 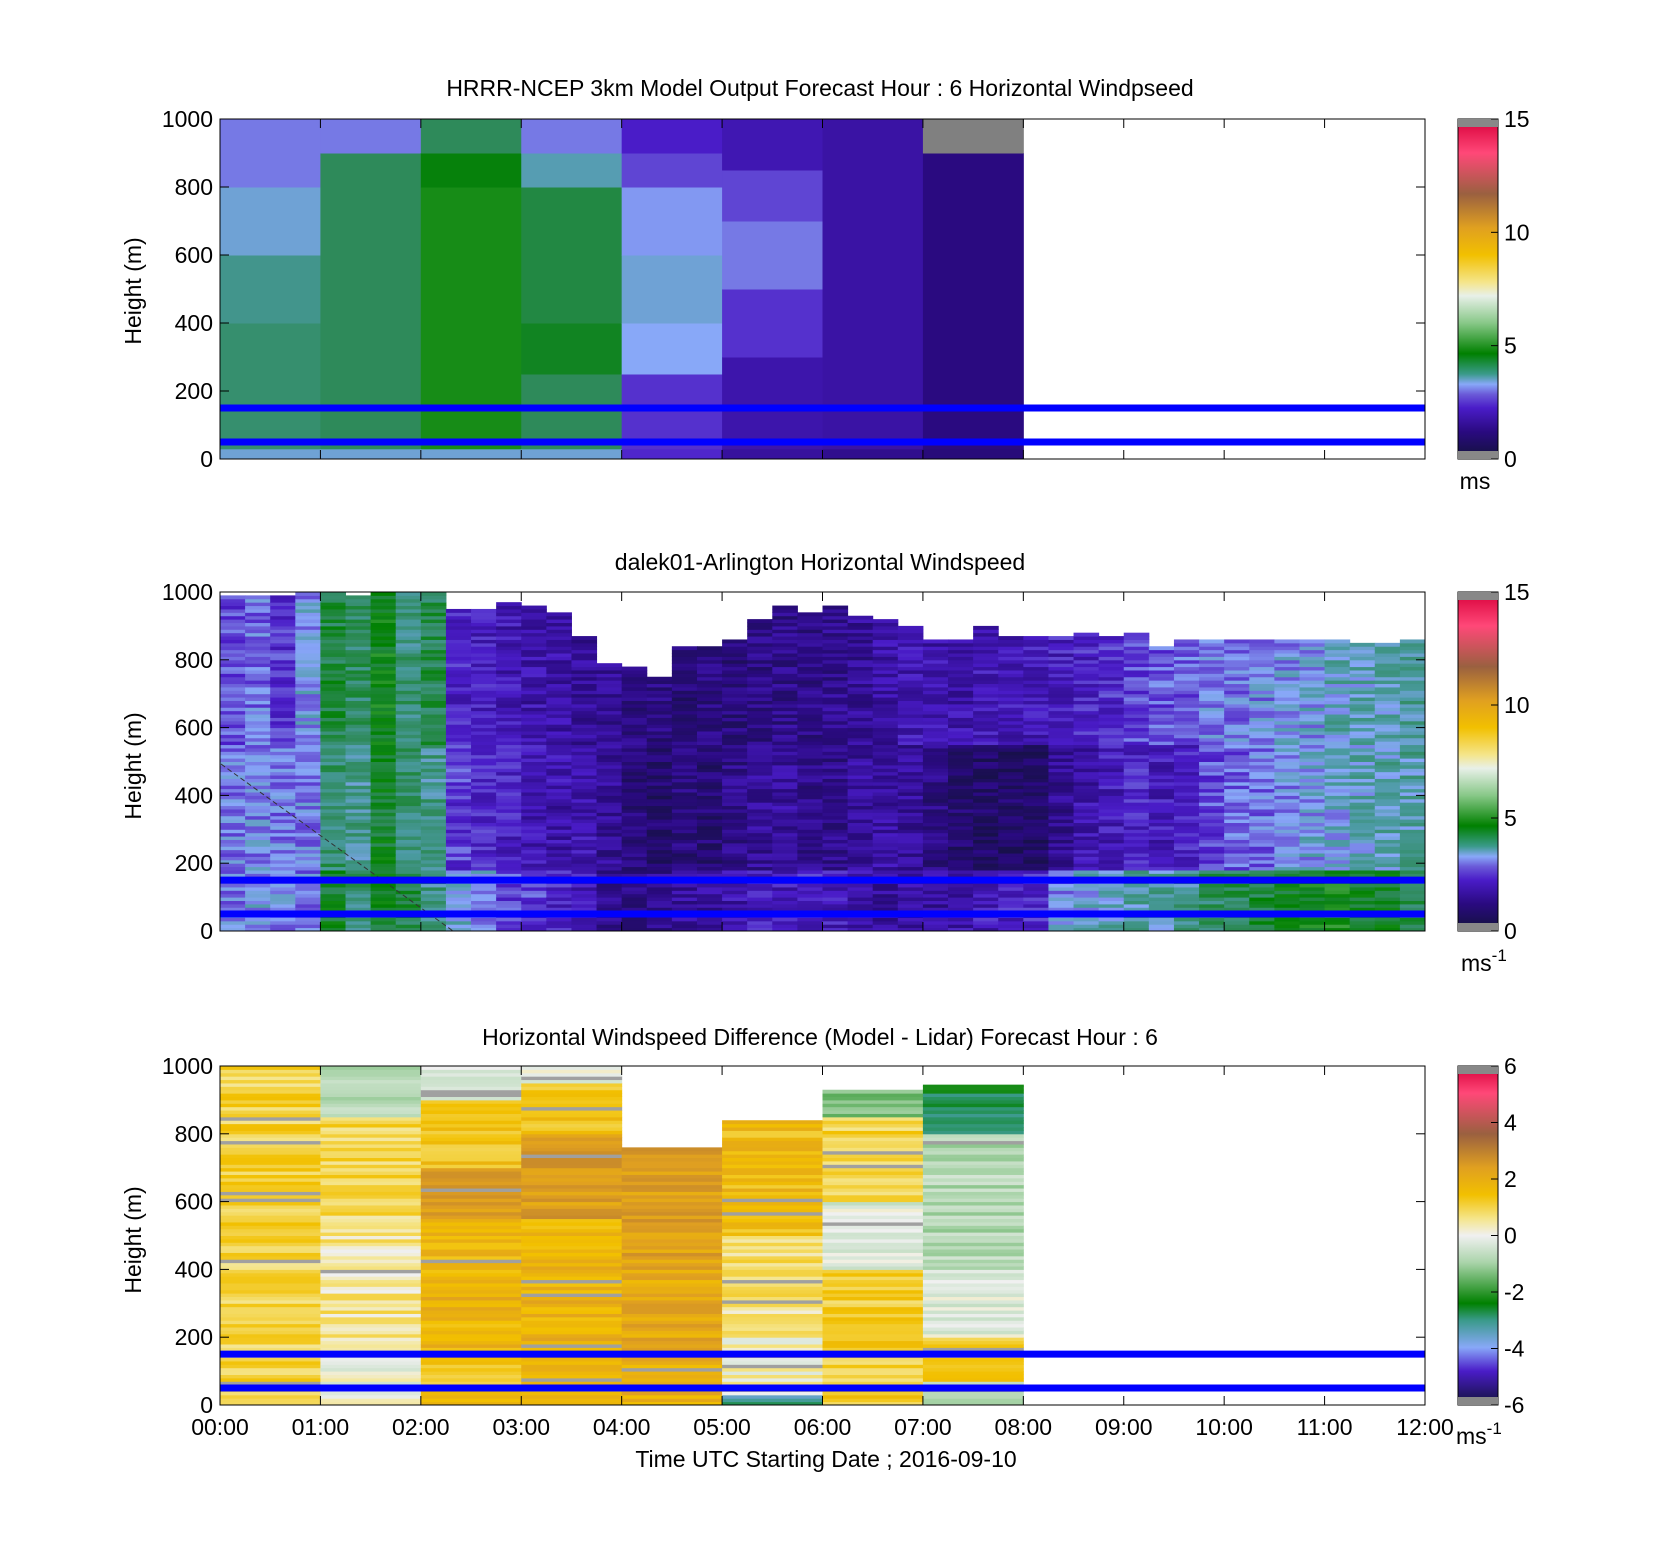 What do you see at coordinates (1510, 931) in the screenshot?
I see `colorbar-tick-label: 0` at bounding box center [1510, 931].